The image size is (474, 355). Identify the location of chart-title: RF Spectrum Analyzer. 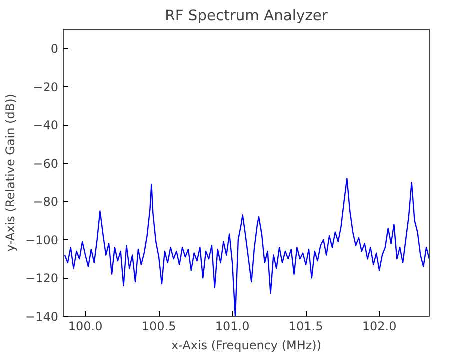
(247, 16).